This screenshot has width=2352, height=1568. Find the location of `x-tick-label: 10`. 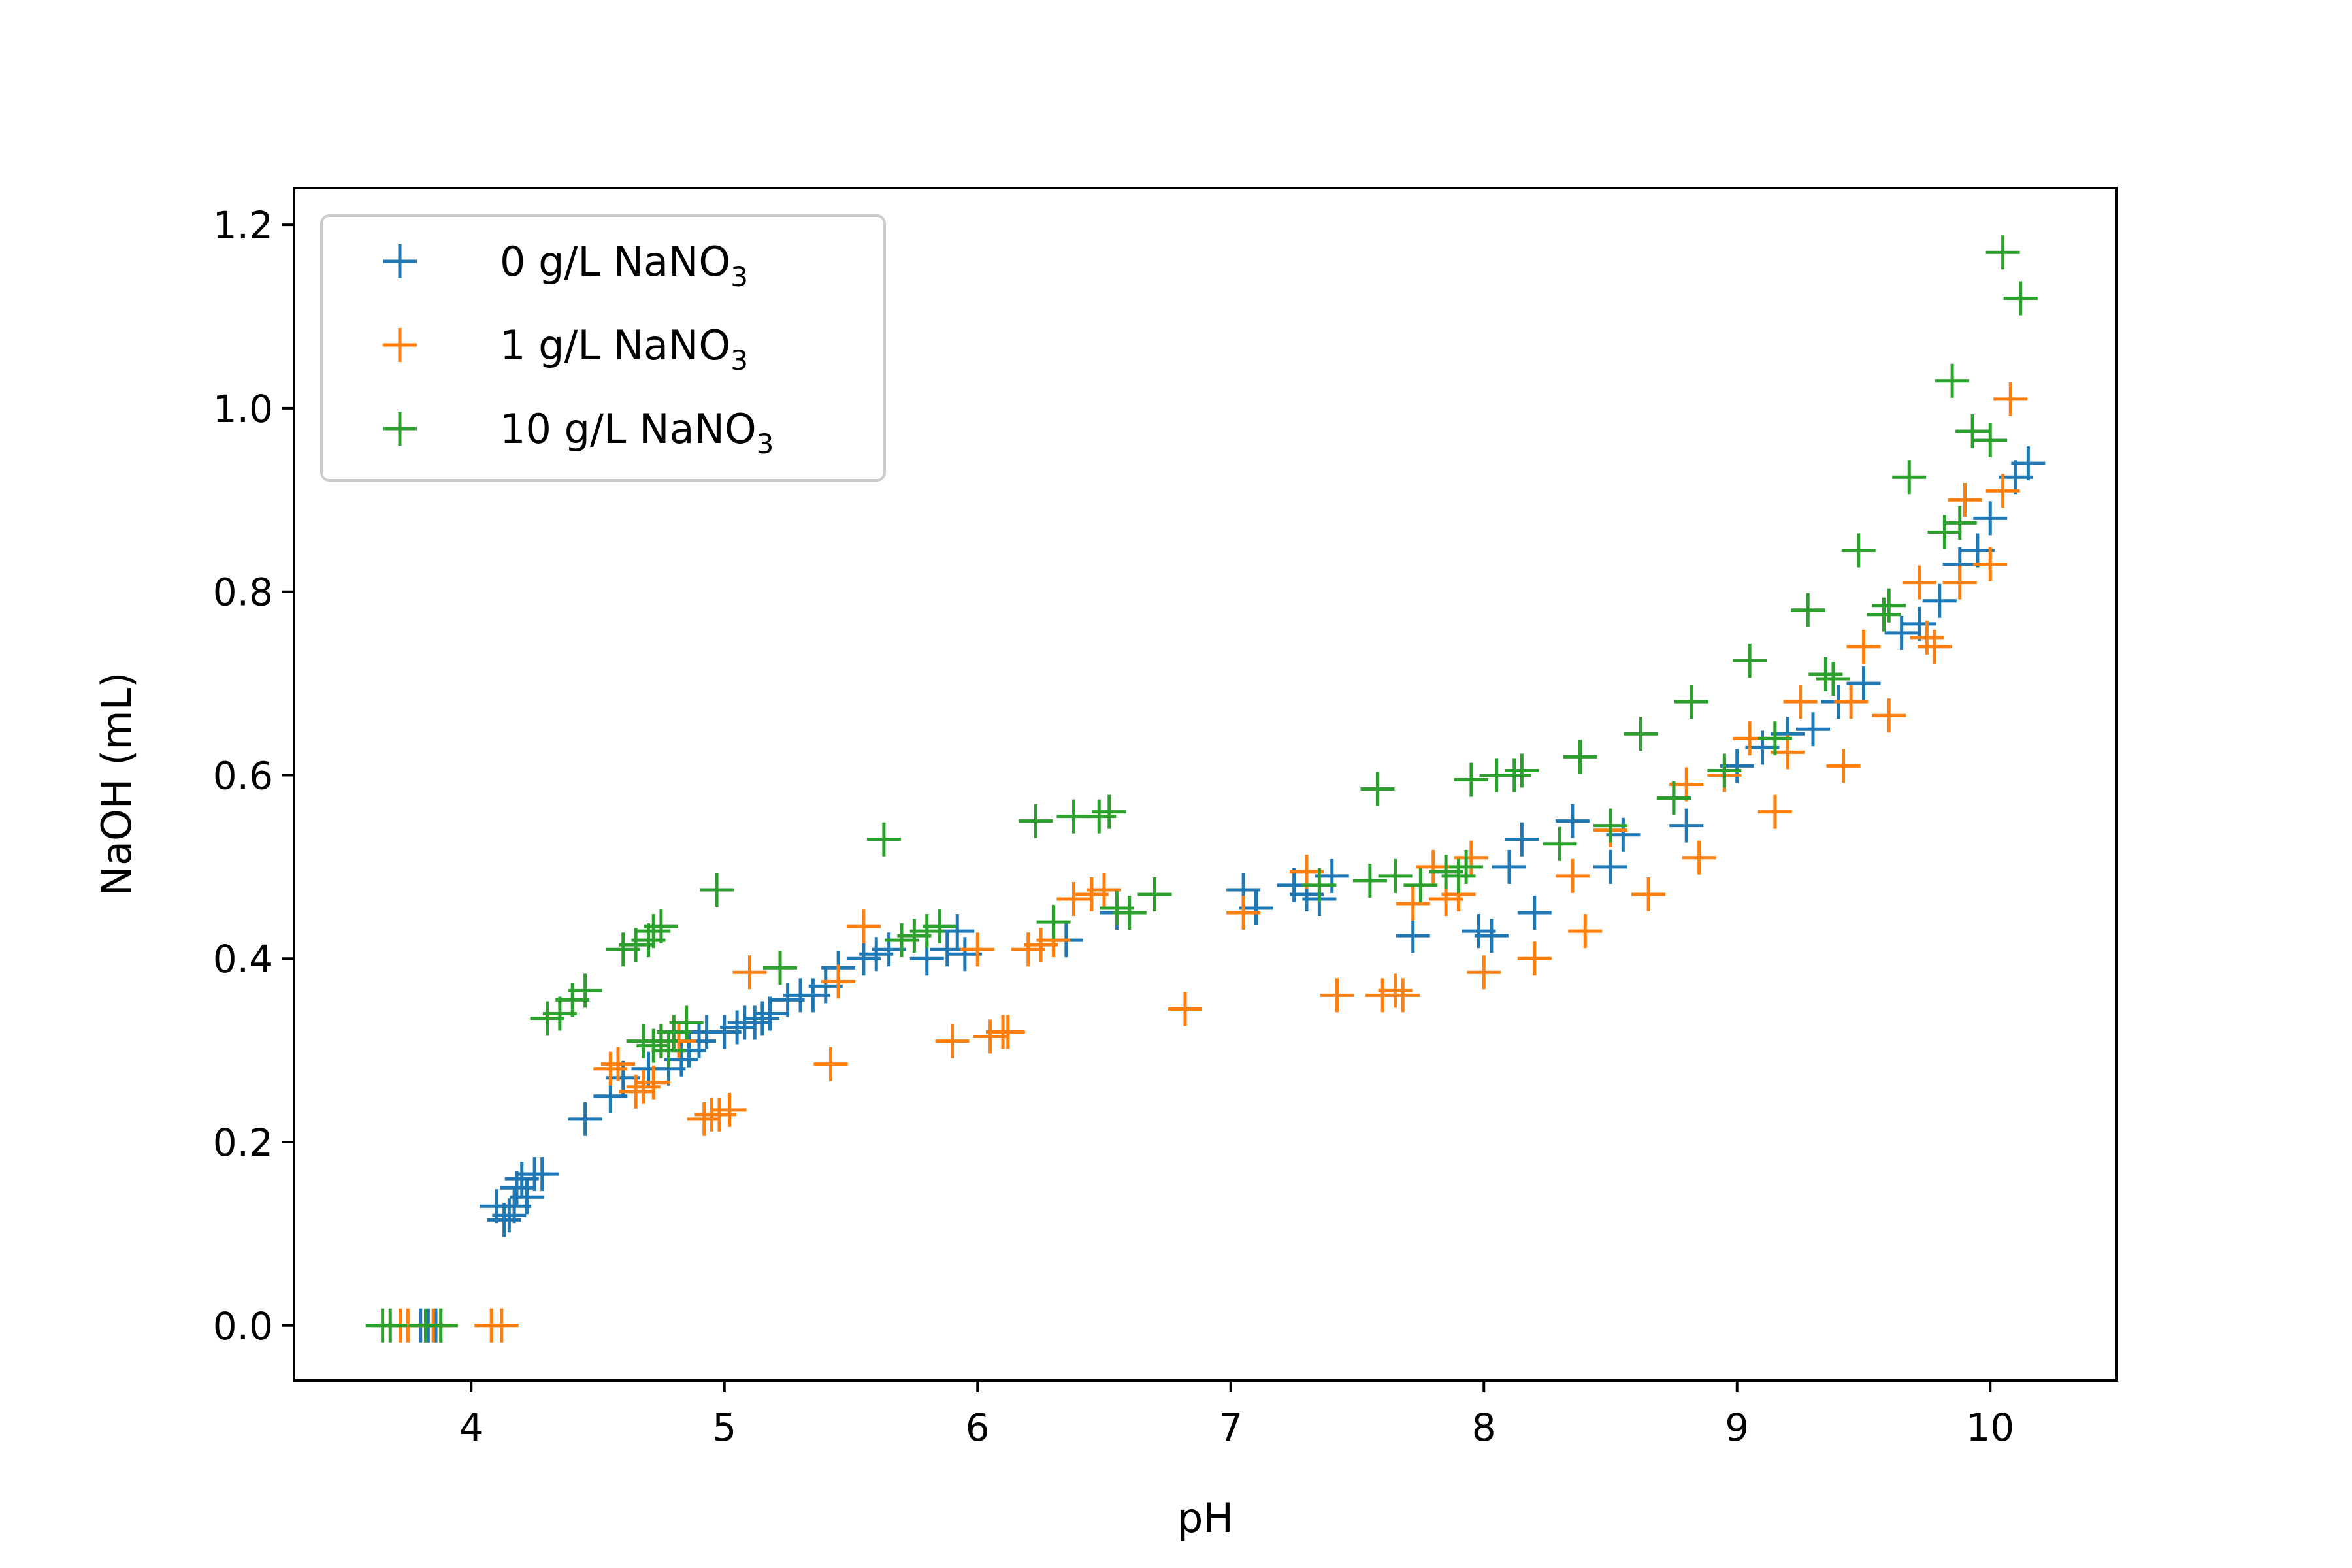

x-tick-label: 10 is located at coordinates (1990, 1427).